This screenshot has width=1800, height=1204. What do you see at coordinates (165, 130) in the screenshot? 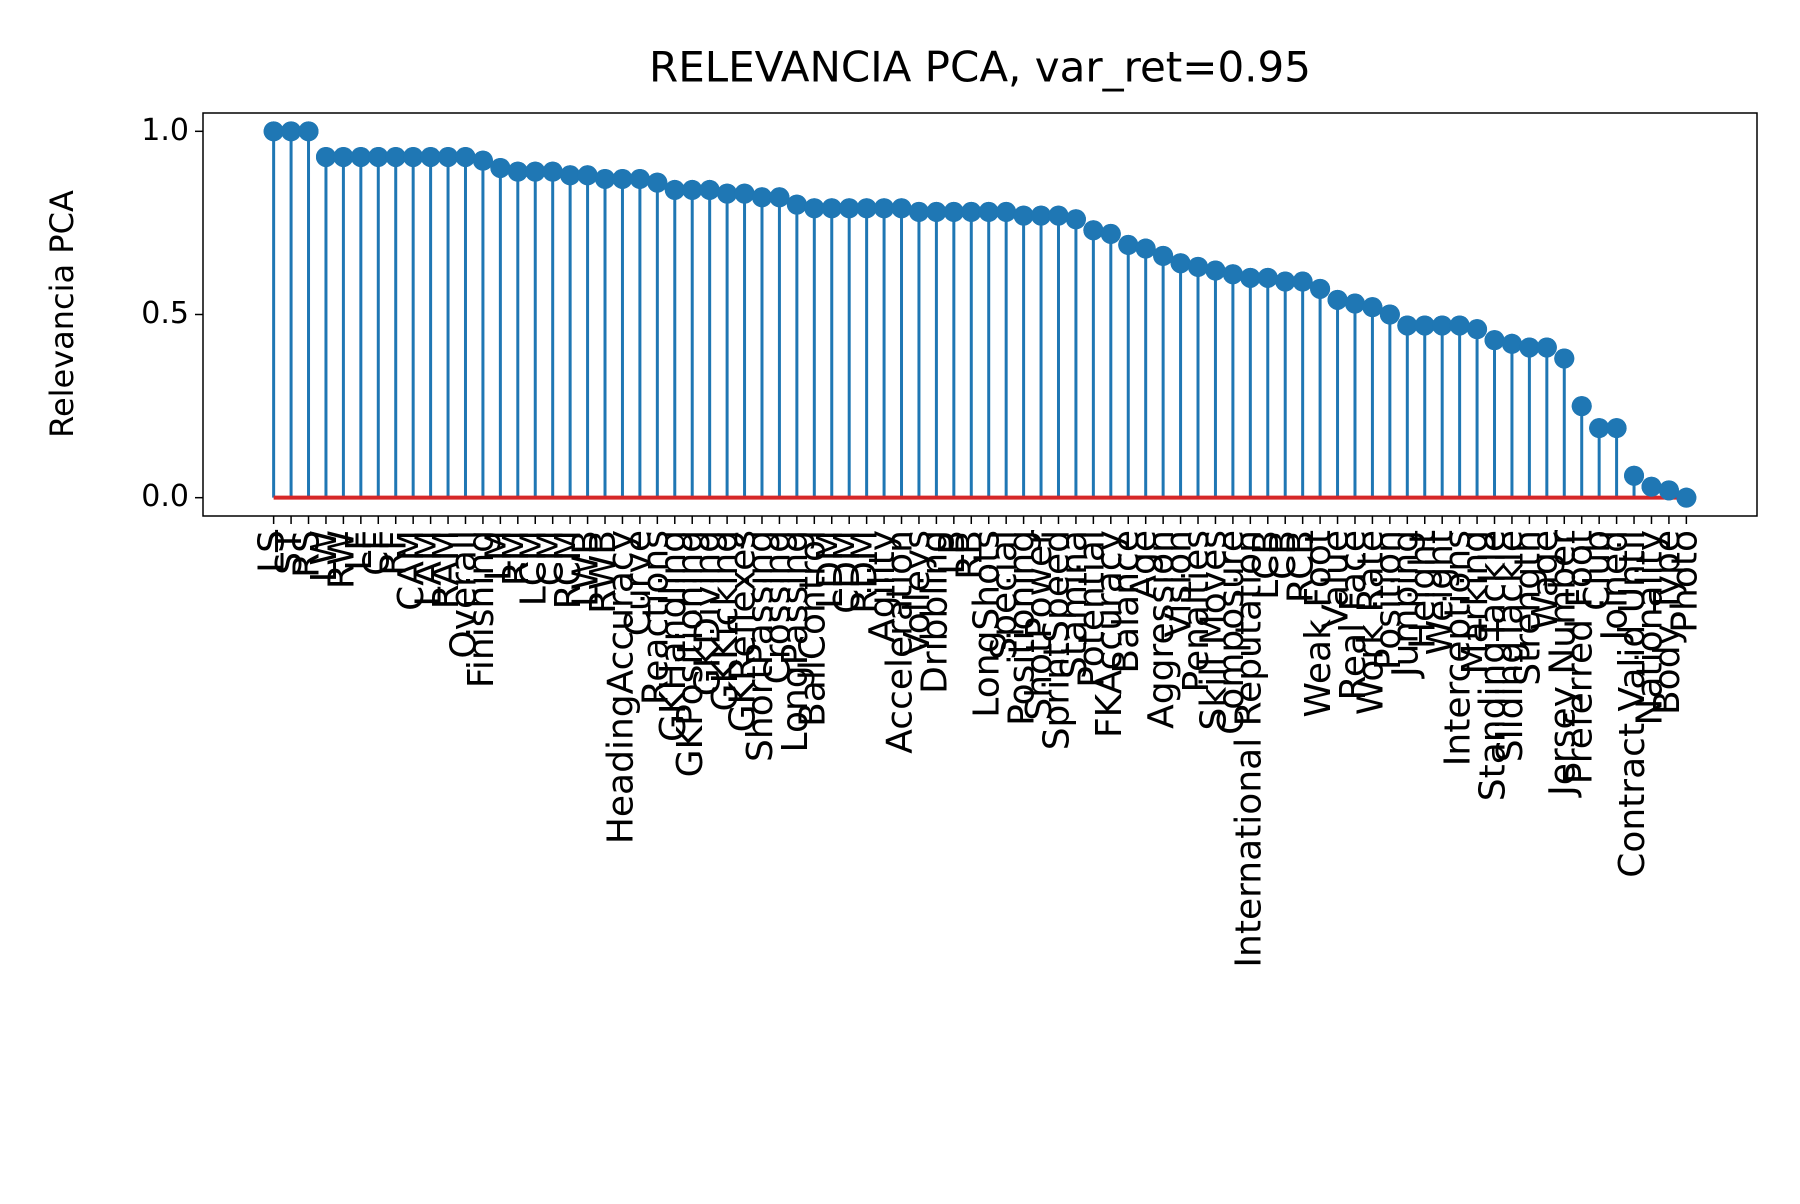
I see `y-tick-label: 1.0` at bounding box center [165, 130].